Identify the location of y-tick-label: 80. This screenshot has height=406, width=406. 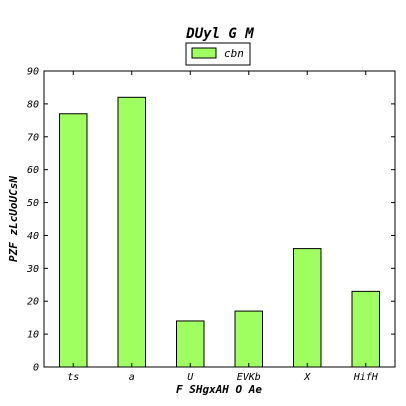
(33, 104).